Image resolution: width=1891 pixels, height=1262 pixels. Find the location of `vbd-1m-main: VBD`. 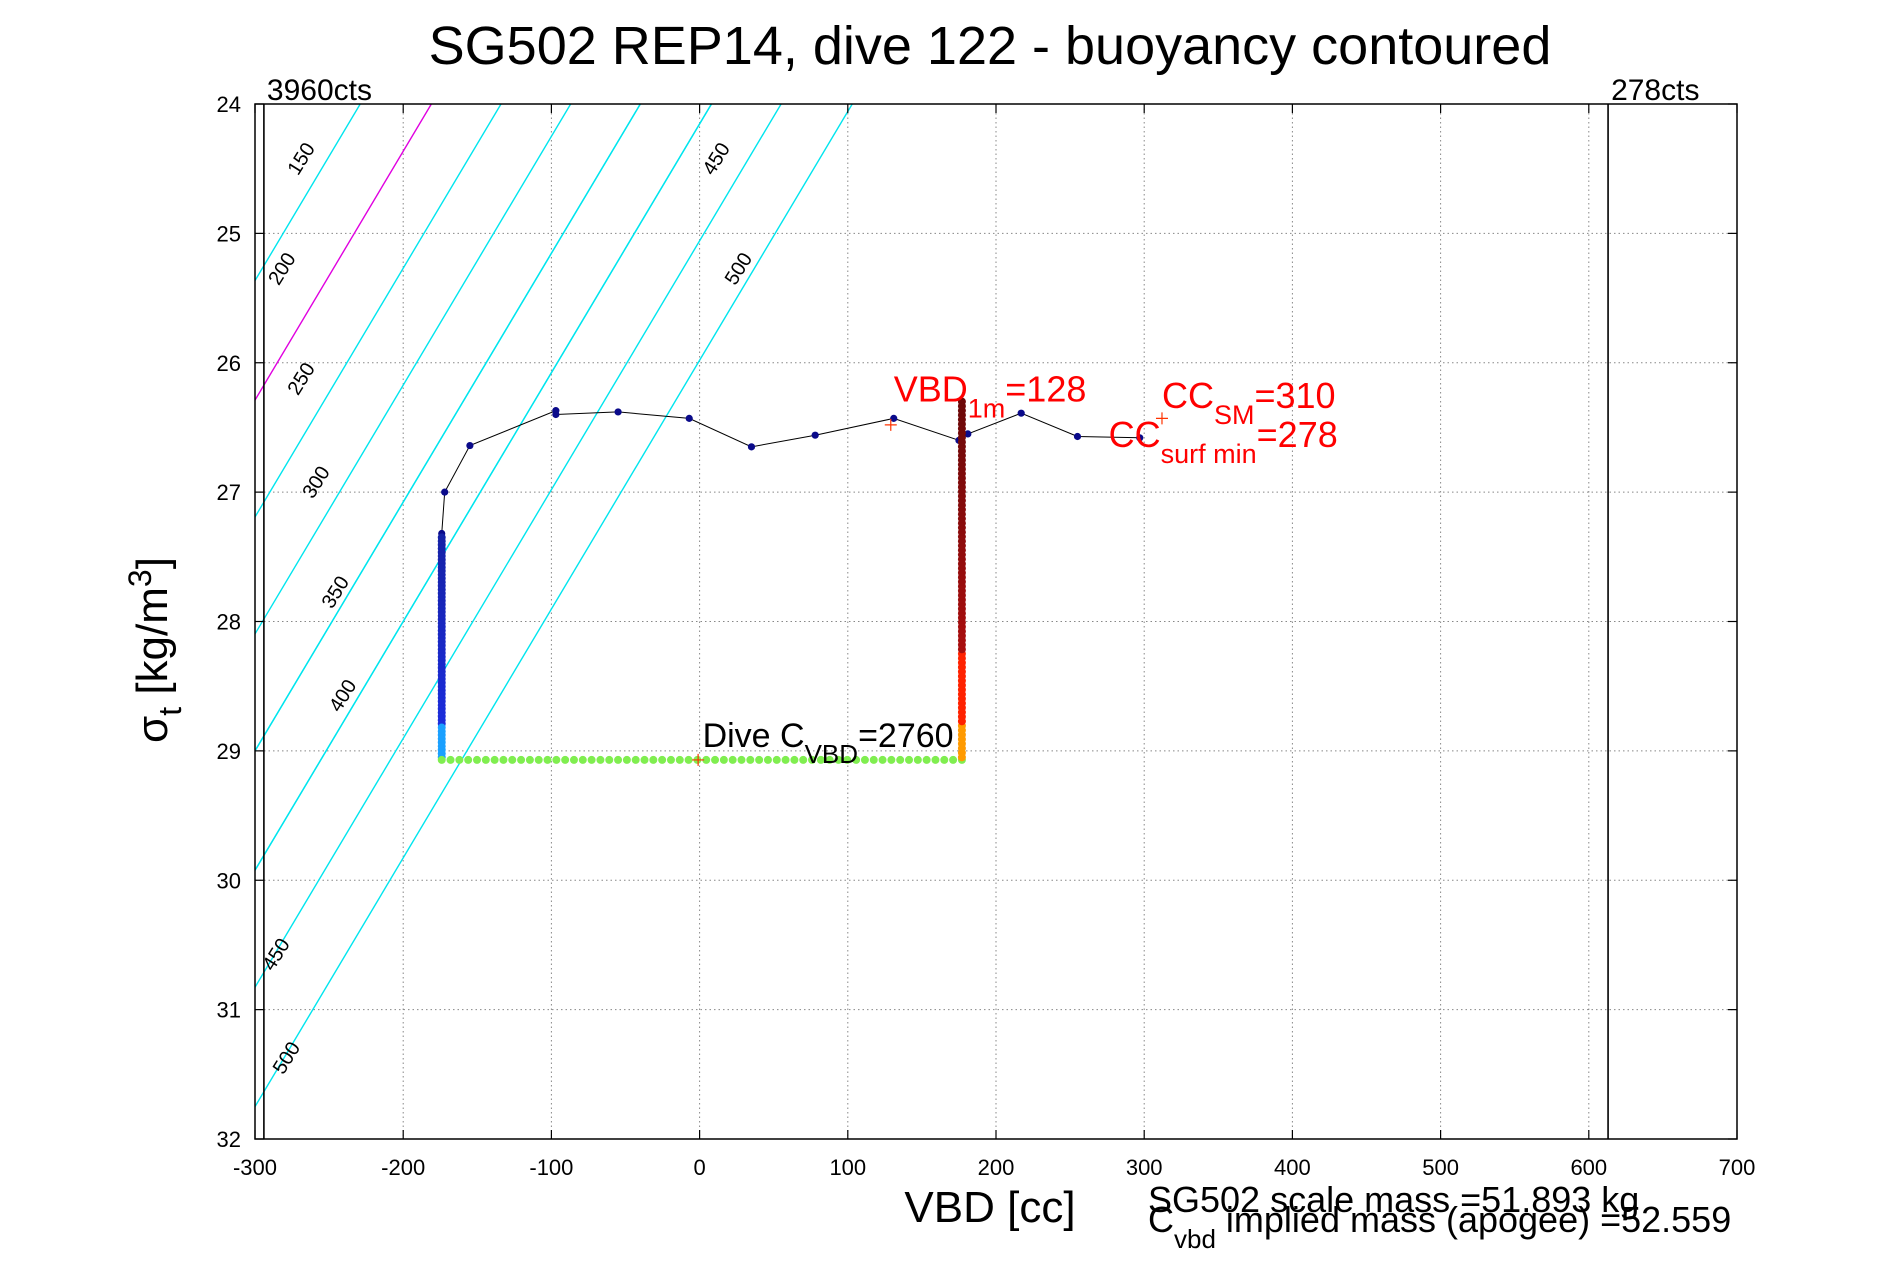

vbd-1m-main: VBD is located at coordinates (931, 389).